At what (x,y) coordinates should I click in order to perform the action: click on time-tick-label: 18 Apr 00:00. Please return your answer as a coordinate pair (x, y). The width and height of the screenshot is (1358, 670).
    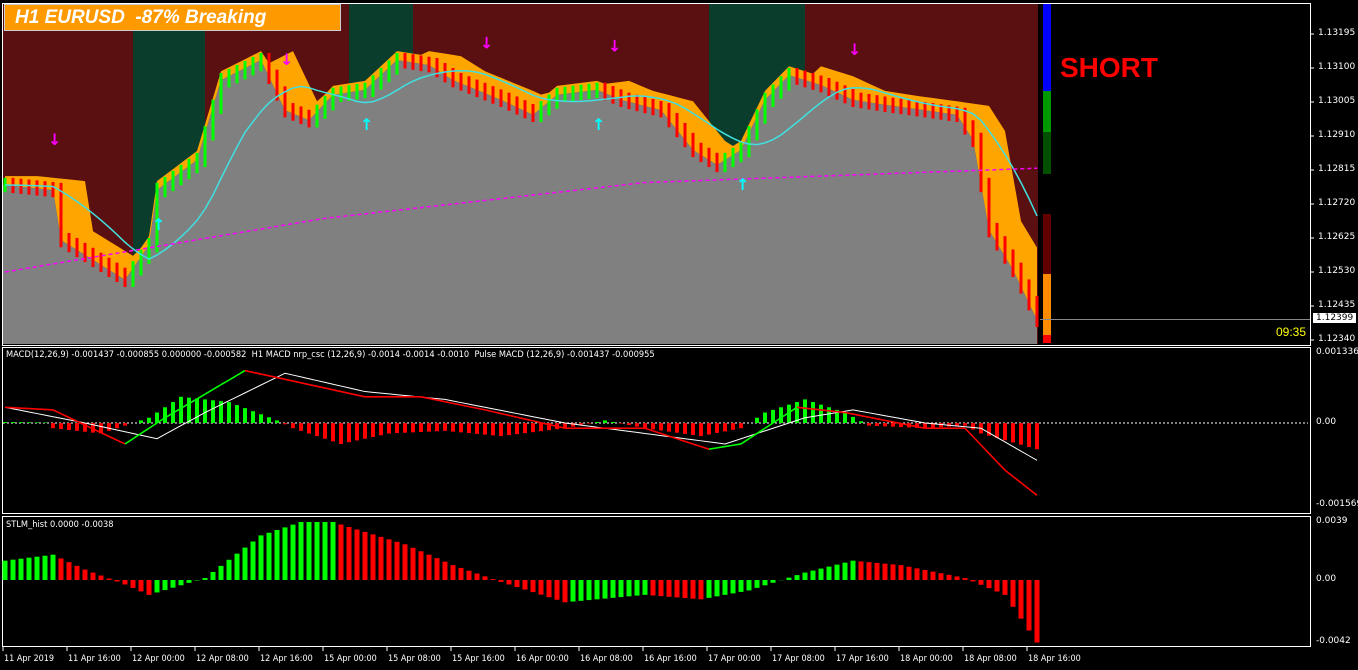
    Looking at the image, I should click on (926, 659).